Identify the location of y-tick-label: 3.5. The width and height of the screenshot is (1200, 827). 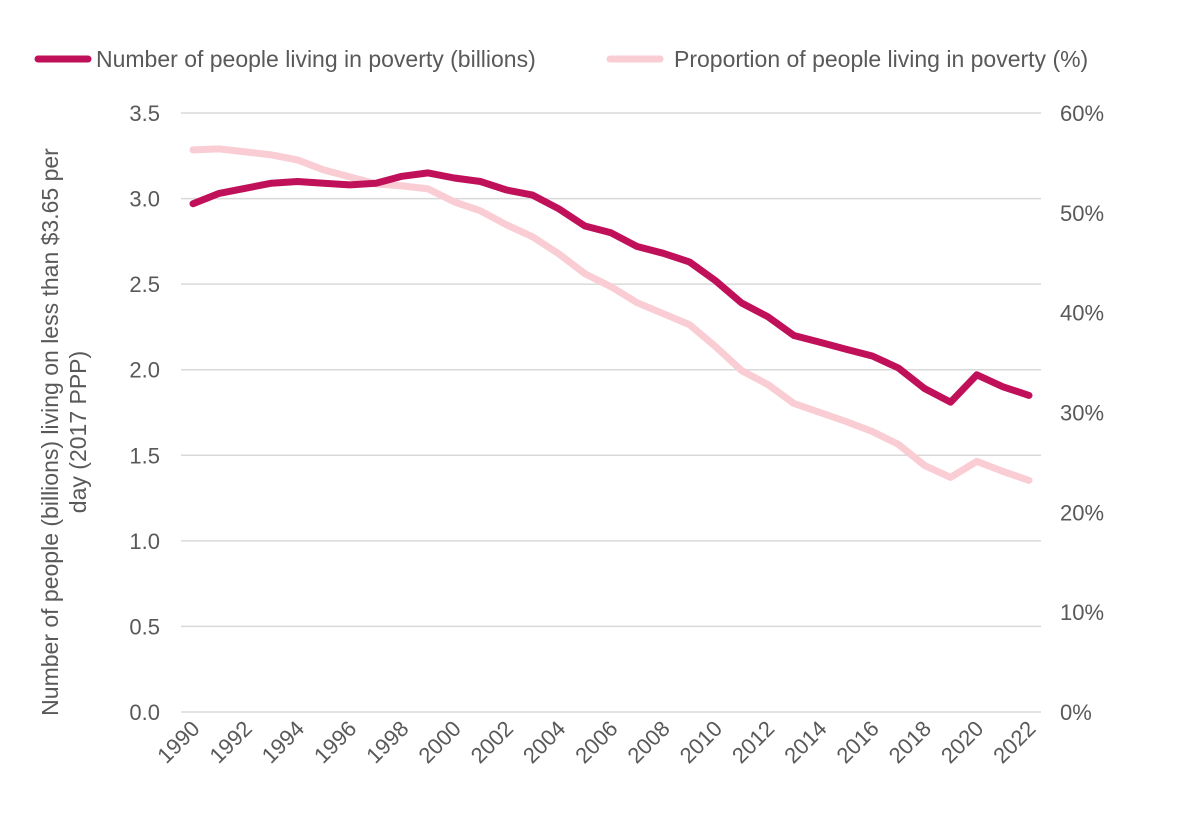
(144, 113).